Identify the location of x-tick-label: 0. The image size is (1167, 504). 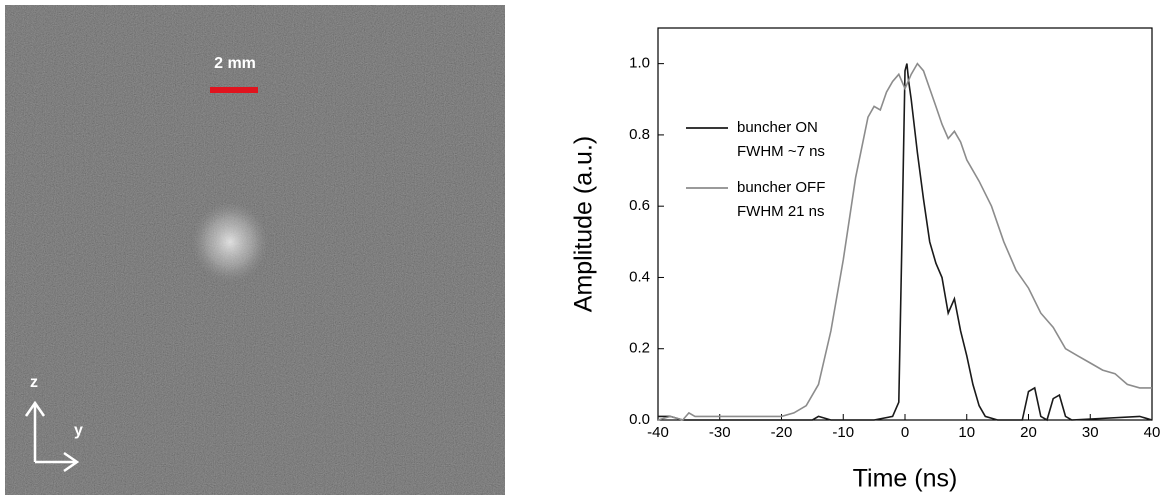
(905, 432).